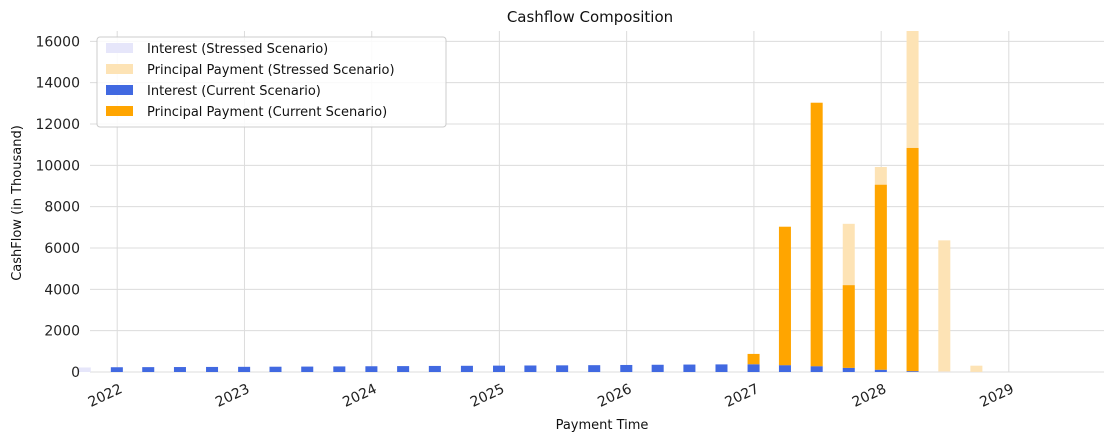 The image size is (1104, 436). What do you see at coordinates (359, 396) in the screenshot?
I see `x-tick-label: 2024` at bounding box center [359, 396].